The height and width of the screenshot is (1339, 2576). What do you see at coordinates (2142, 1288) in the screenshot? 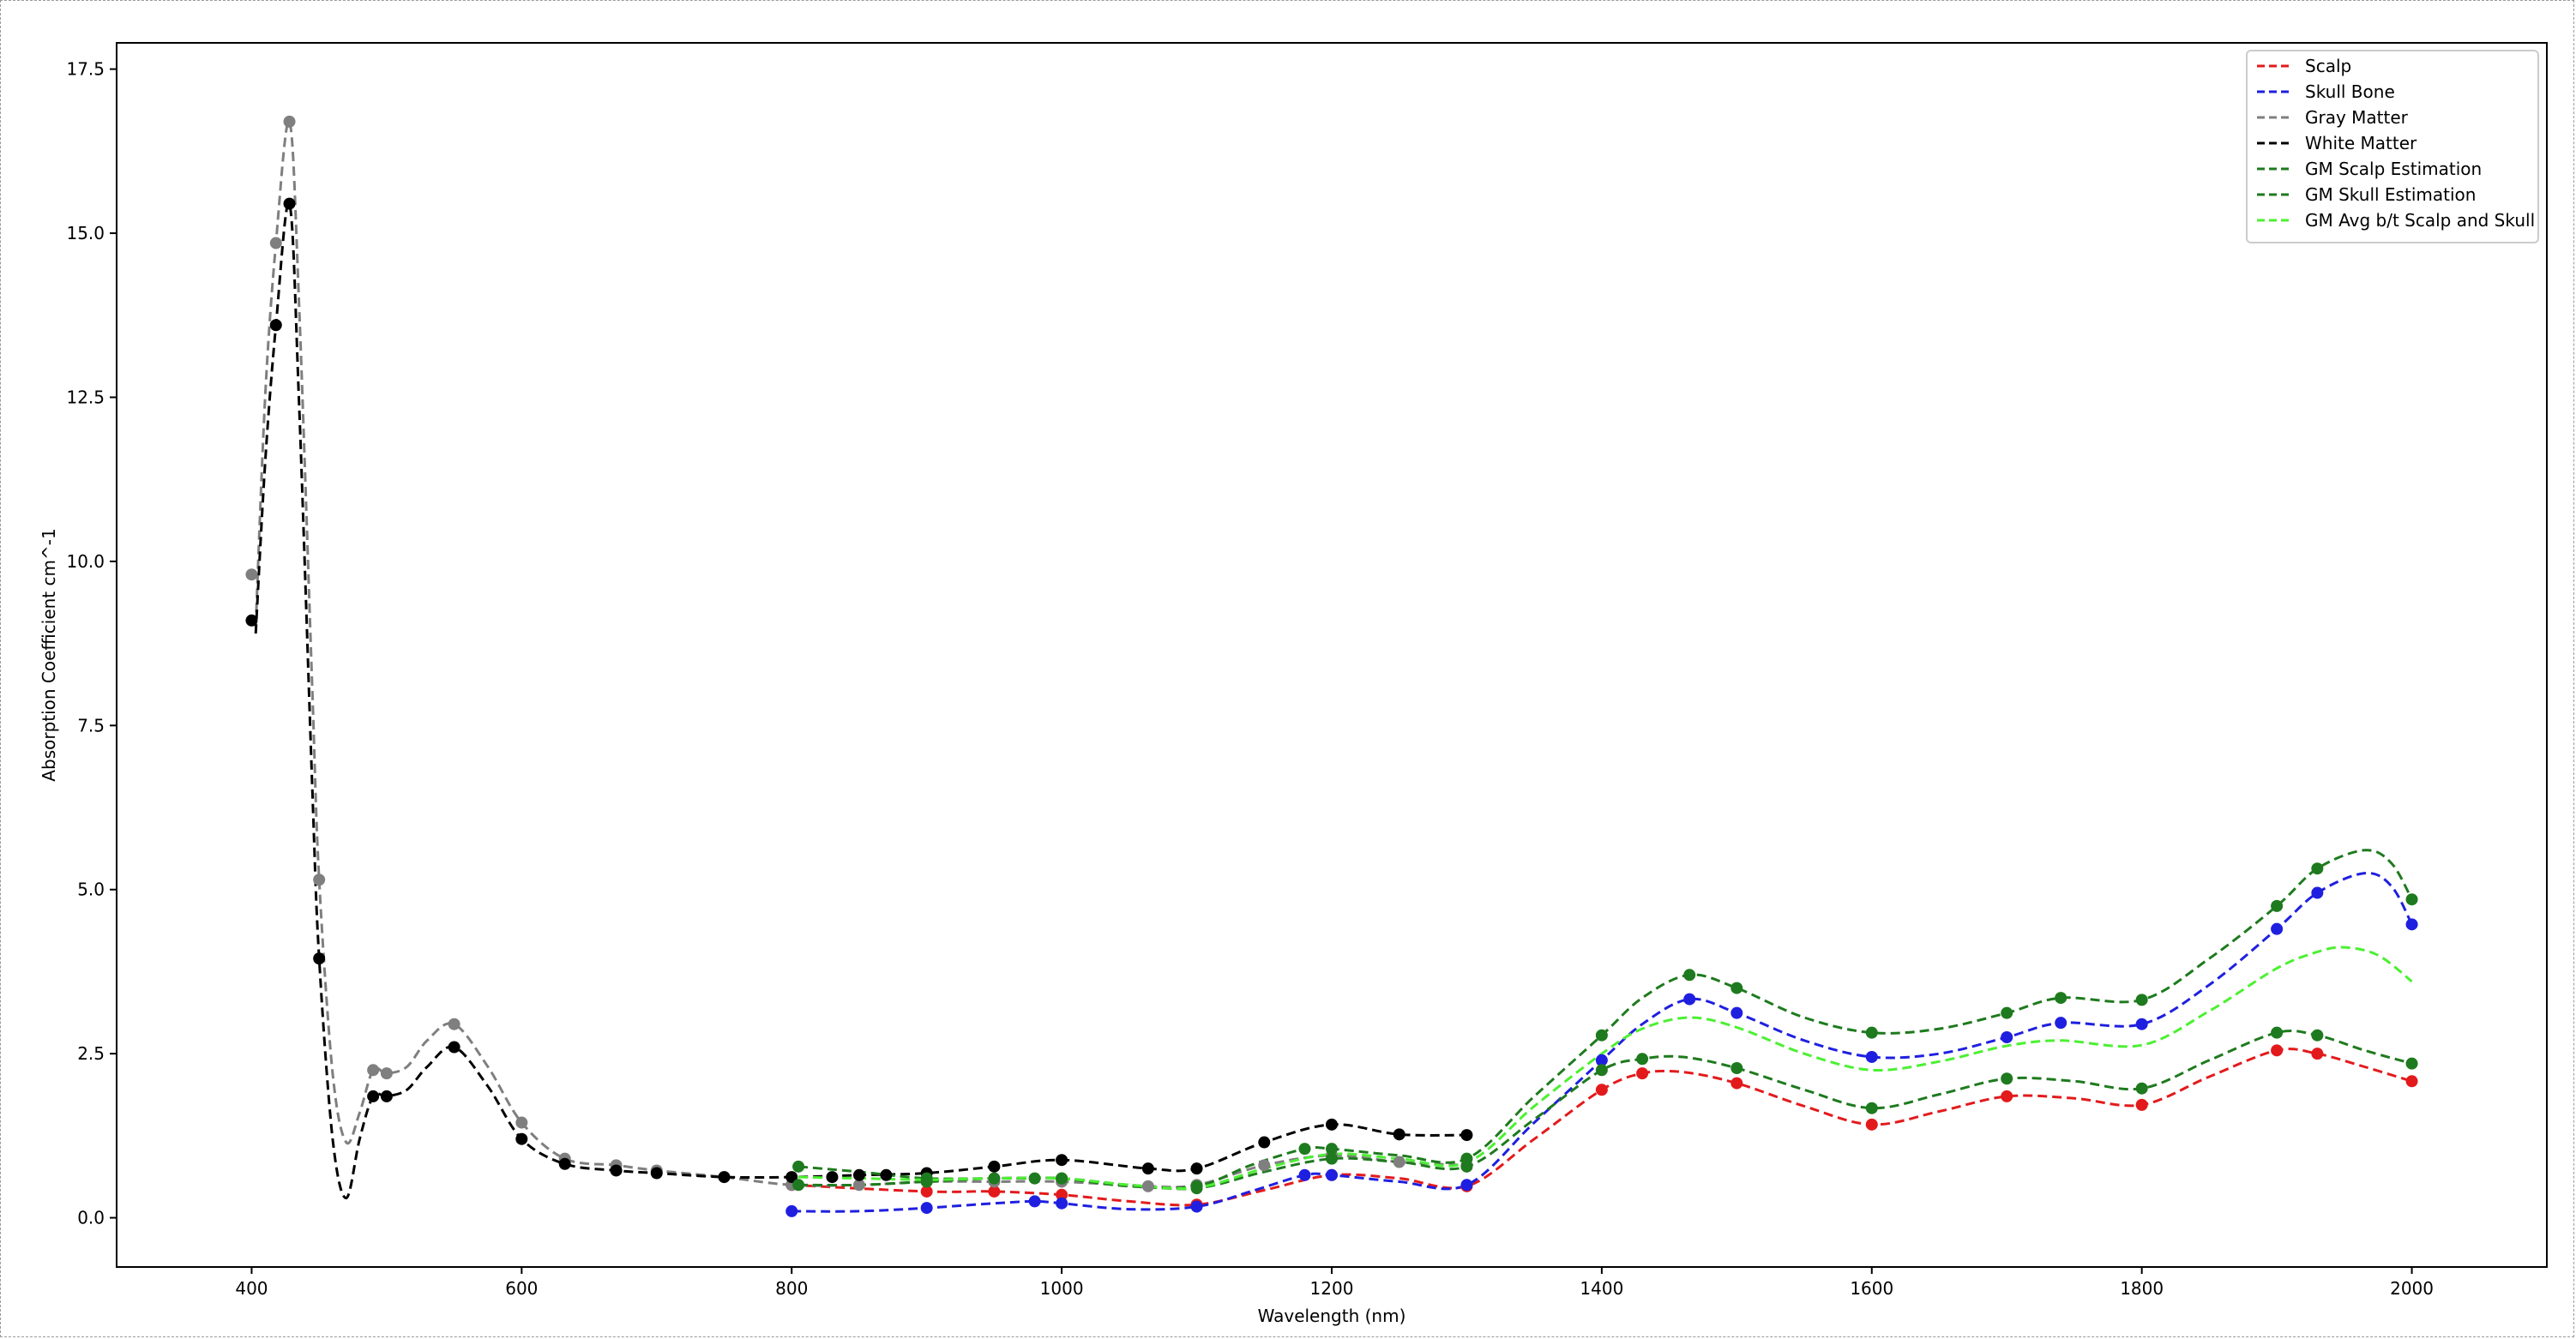
I see `x-tick-label: 1800` at bounding box center [2142, 1288].